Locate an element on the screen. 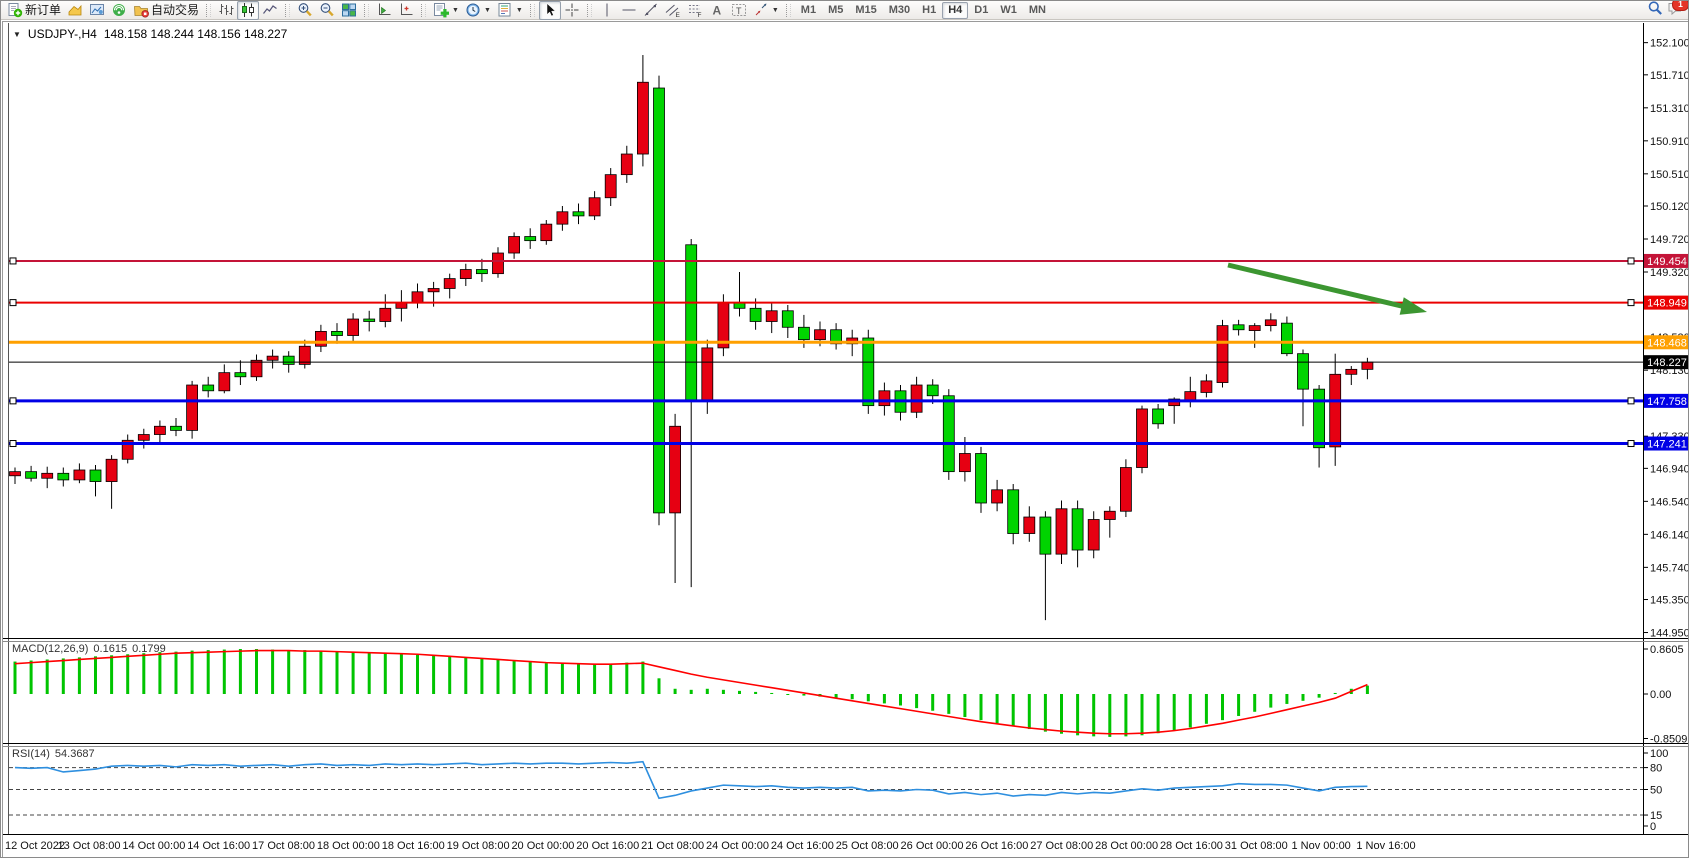 The width and height of the screenshot is (1689, 858). trendline-button is located at coordinates (651, 10).